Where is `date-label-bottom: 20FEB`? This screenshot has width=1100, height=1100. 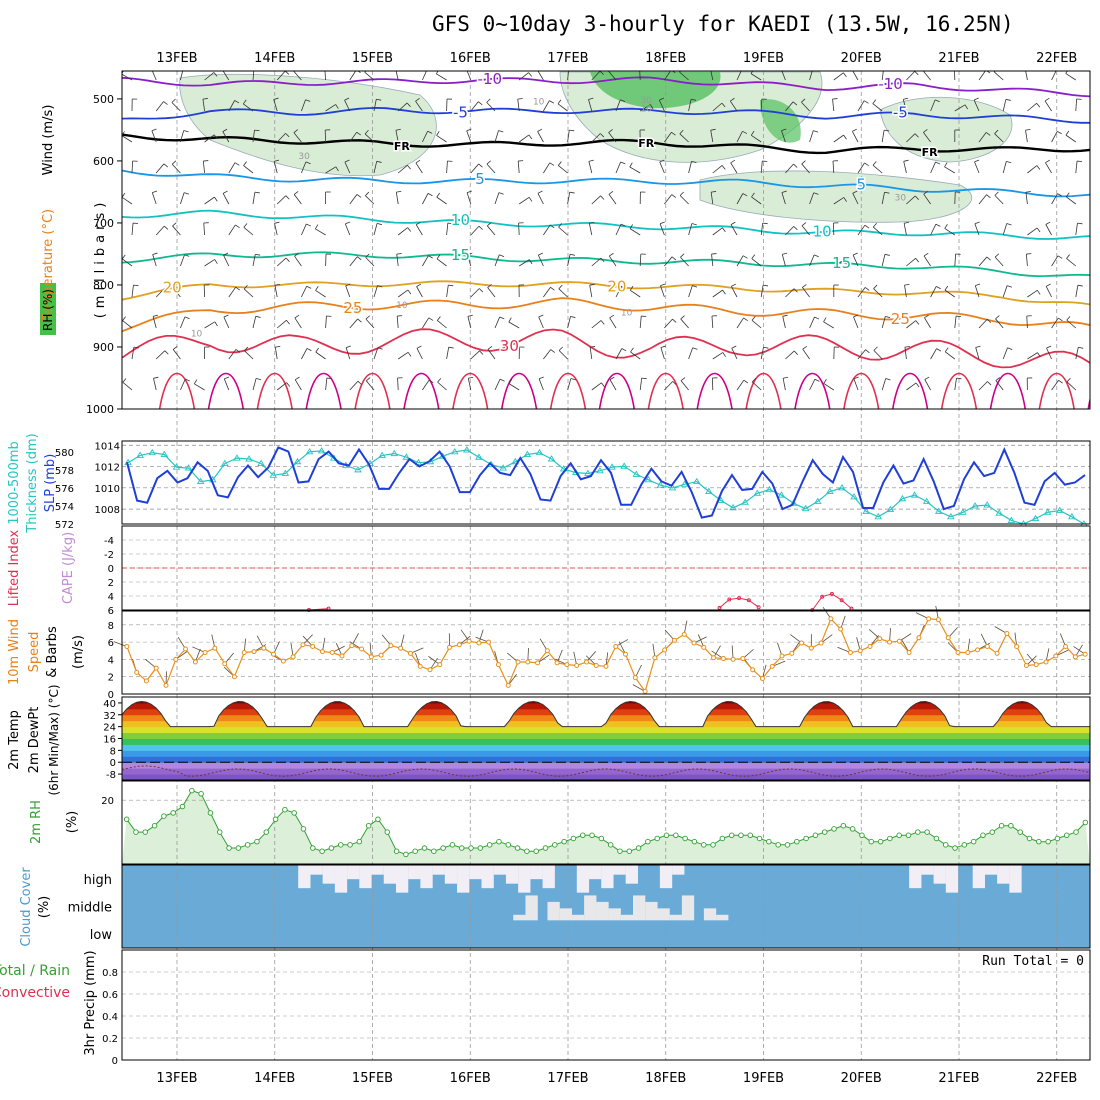
date-label-bottom: 20FEB is located at coordinates (861, 1078).